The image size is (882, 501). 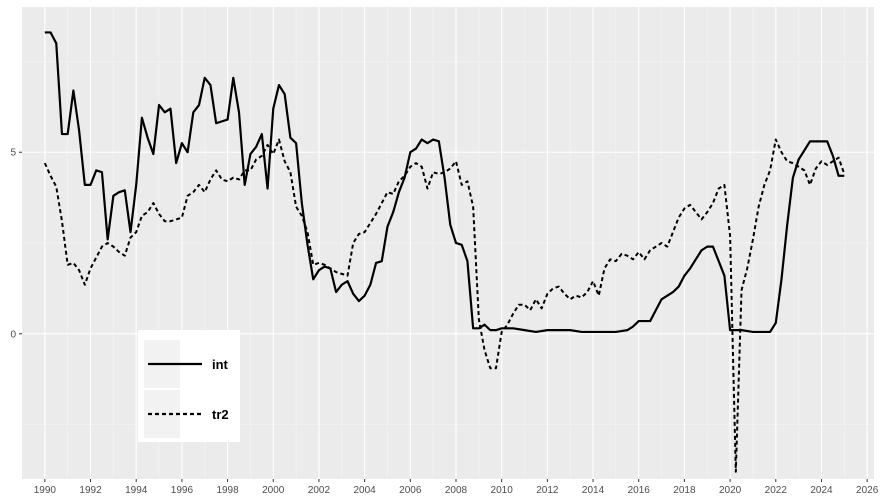 What do you see at coordinates (13, 153) in the screenshot?
I see `y-tick-label: 5` at bounding box center [13, 153].